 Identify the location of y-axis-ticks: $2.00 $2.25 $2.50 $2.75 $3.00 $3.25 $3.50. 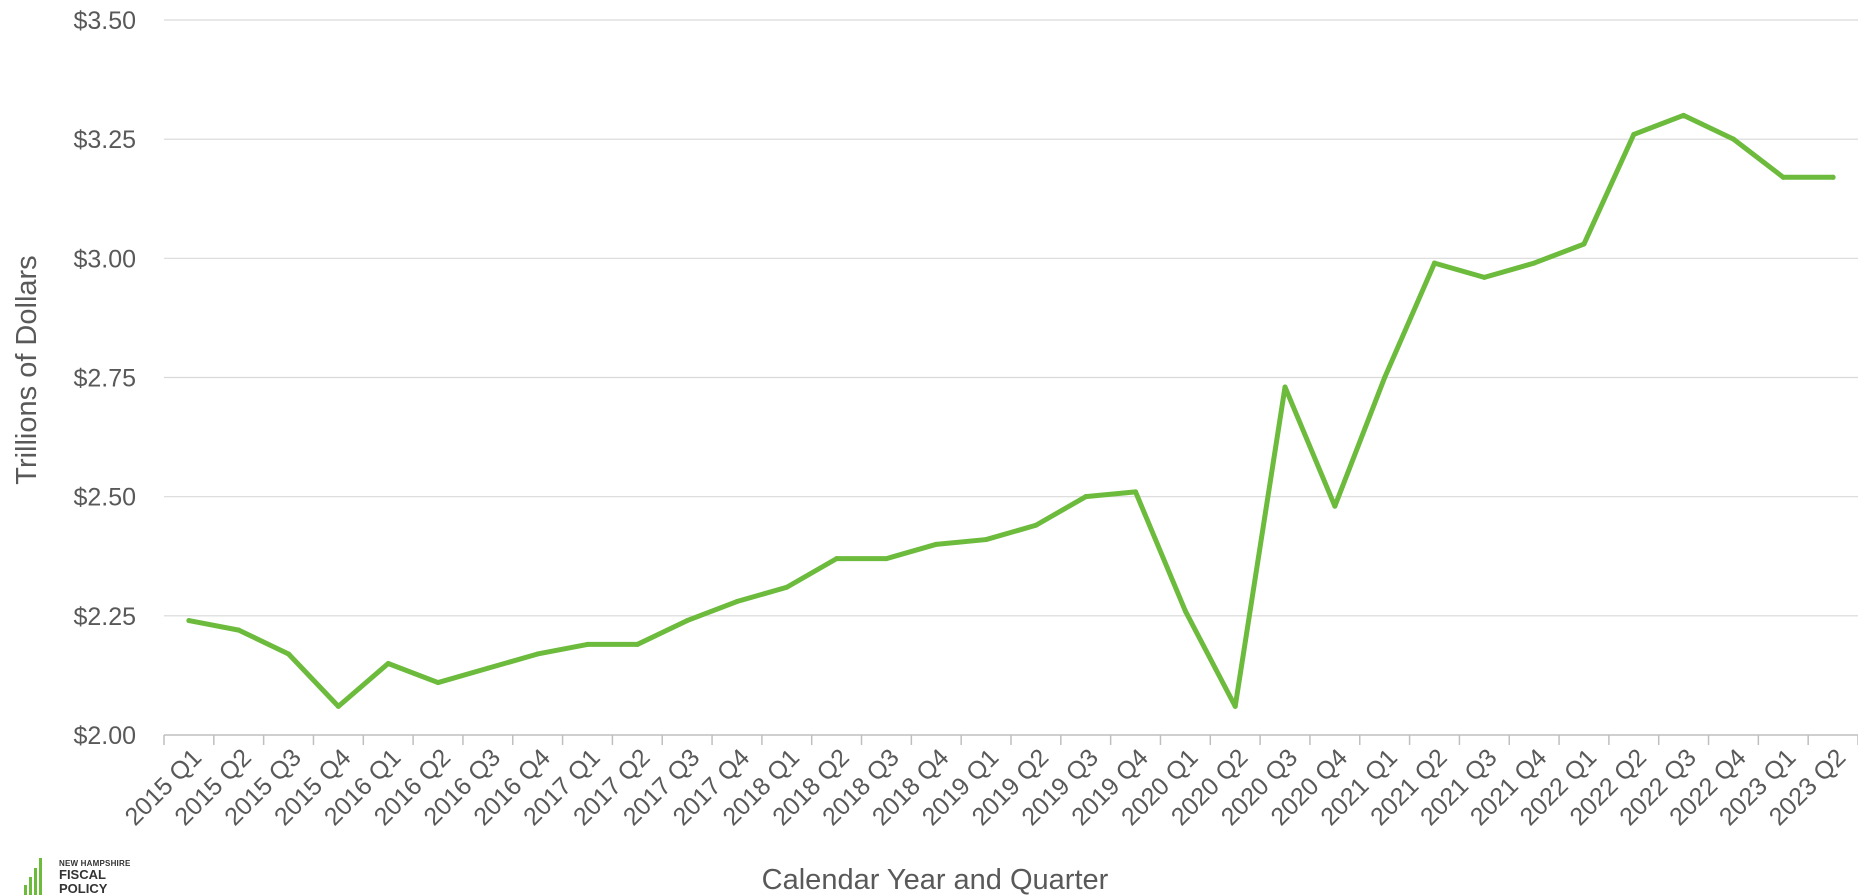
(104, 378).